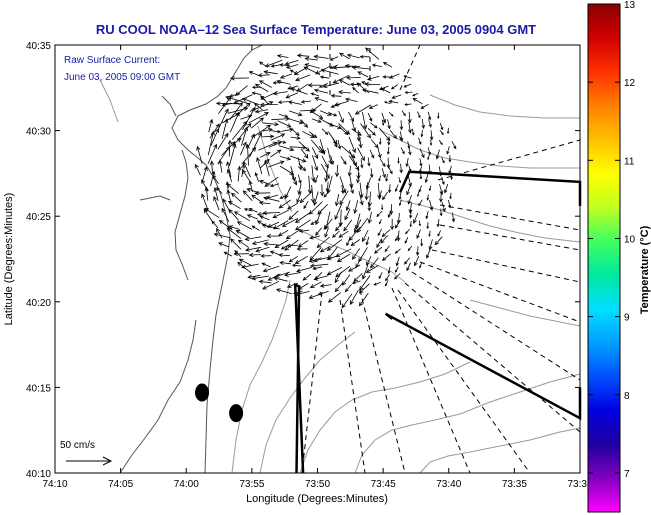 The height and width of the screenshot is (515, 651). Describe the element at coordinates (627, 318) in the screenshot. I see `colorbar-tick-label: 9` at that location.